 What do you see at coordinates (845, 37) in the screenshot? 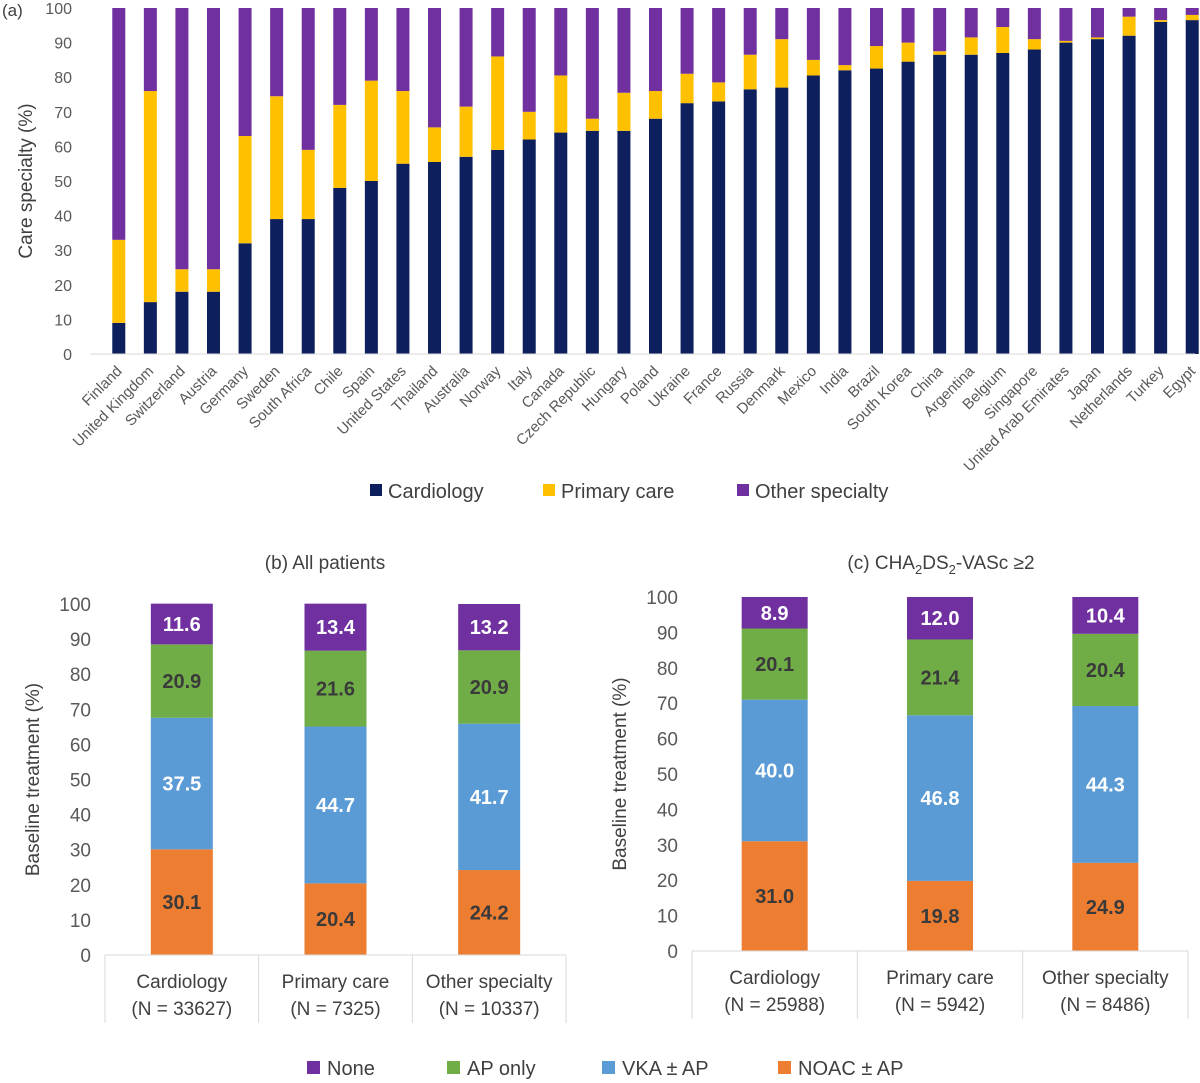
I see `bar-segment-other-specialty-india` at bounding box center [845, 37].